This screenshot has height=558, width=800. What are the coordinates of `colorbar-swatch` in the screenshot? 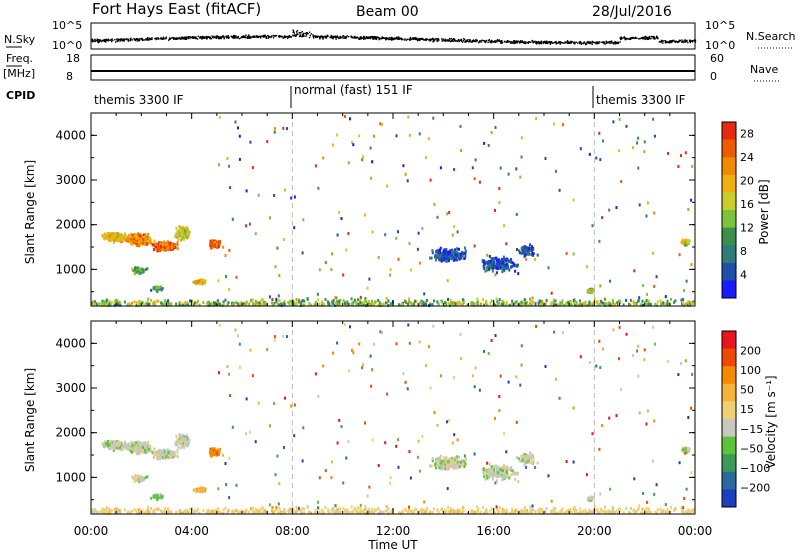 It's located at (729, 149).